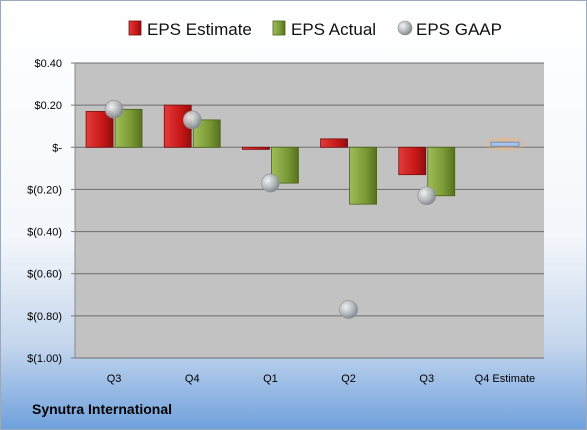 The width and height of the screenshot is (587, 430). Describe the element at coordinates (459, 29) in the screenshot. I see `legend-eps-gaap-label: EPS GAAP` at that location.